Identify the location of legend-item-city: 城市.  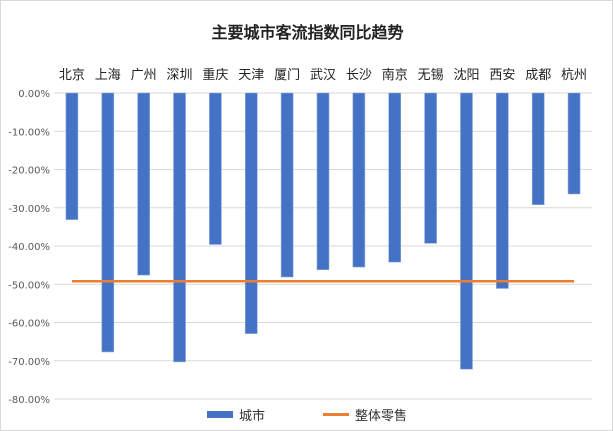
(236, 414).